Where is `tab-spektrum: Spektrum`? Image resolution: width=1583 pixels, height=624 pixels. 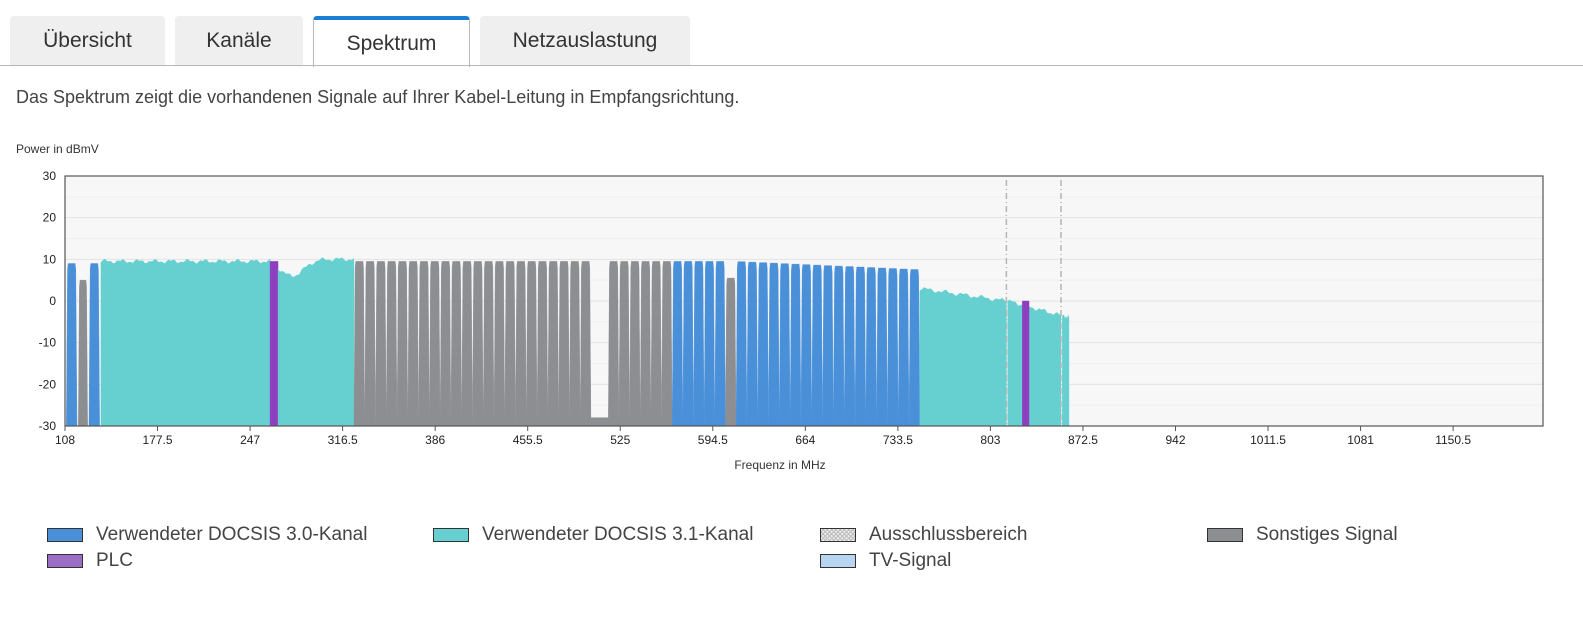
tab-spektrum: Spektrum is located at coordinates (391, 41).